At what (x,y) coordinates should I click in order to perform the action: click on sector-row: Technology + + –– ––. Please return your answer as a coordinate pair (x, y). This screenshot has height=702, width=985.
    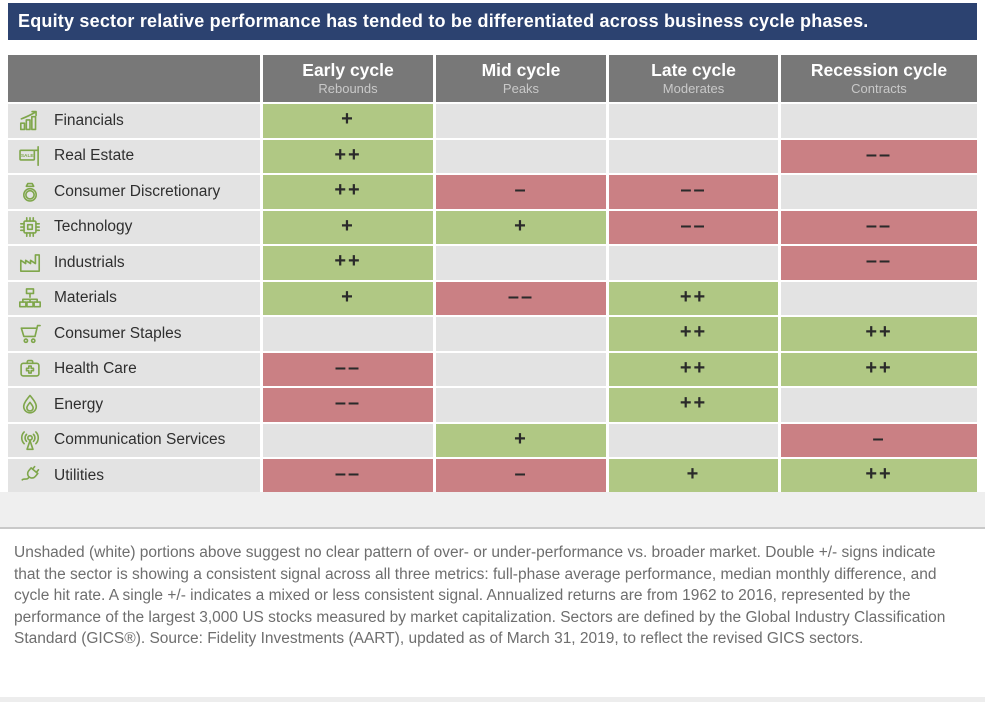
    Looking at the image, I should click on (492, 227).